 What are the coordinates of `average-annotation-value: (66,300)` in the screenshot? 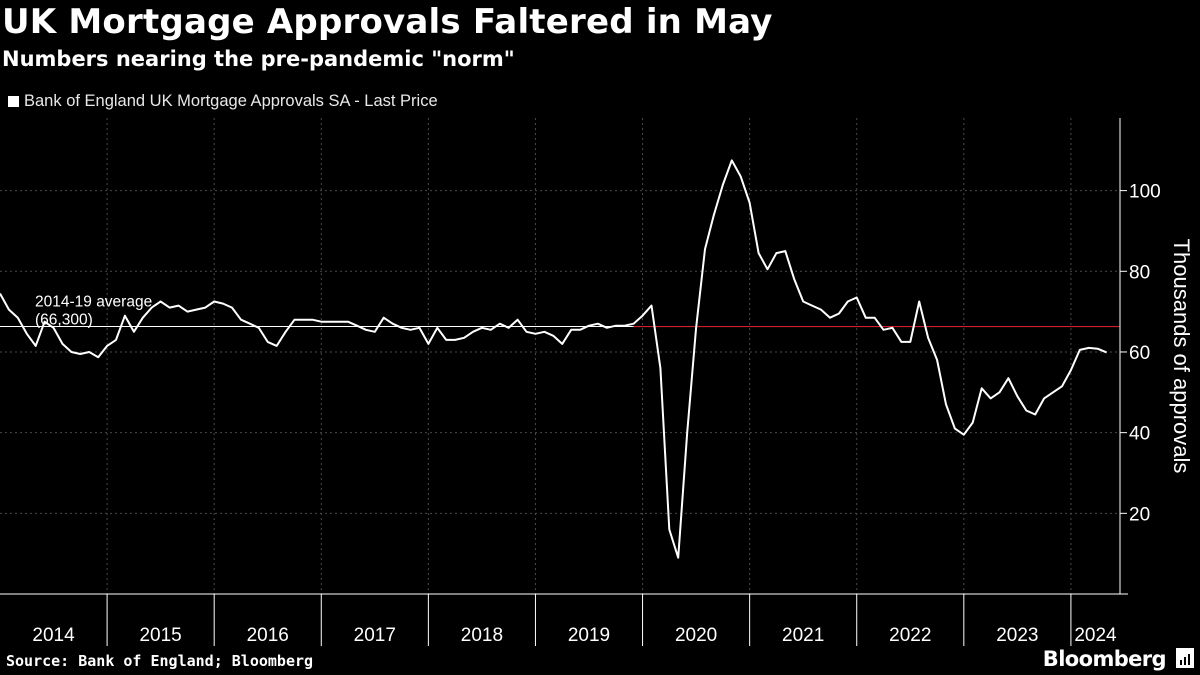 It's located at (64, 320).